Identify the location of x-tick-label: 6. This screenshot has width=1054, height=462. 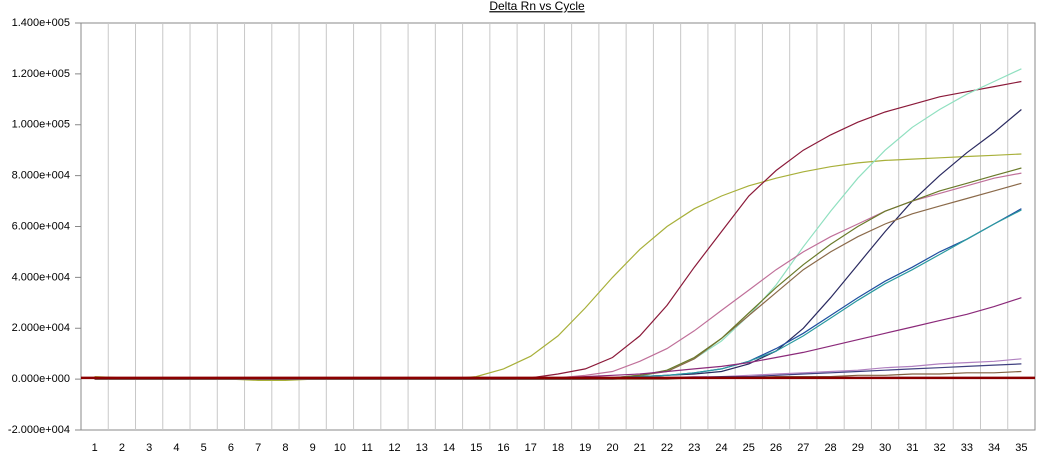
(231, 448).